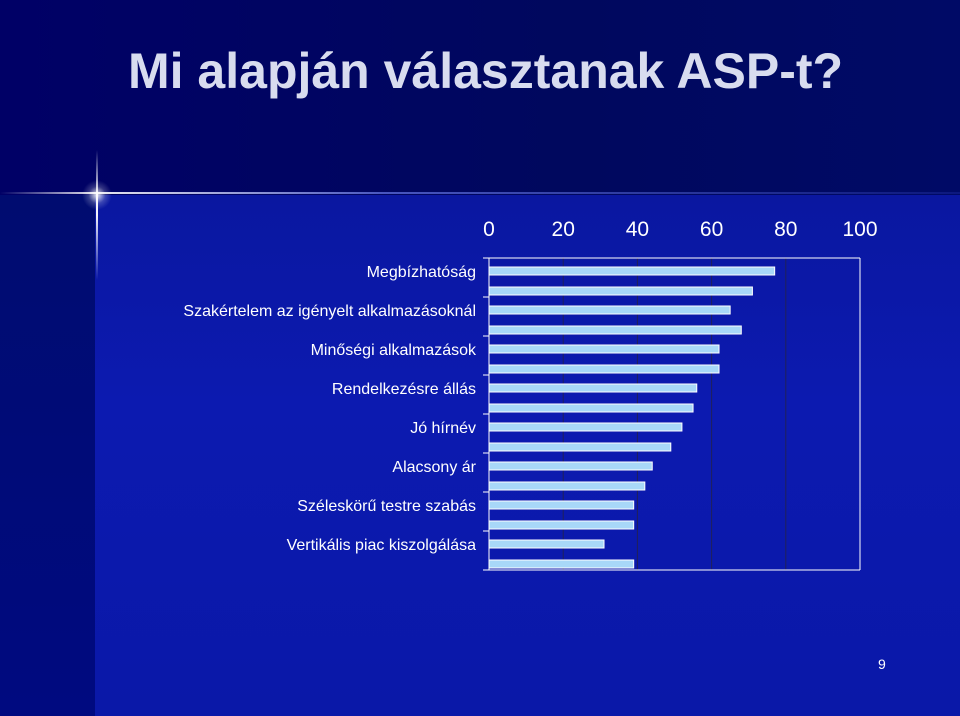 This screenshot has height=716, width=960. Describe the element at coordinates (382, 545) in the screenshot. I see `category-label: Vertikális piac kiszolgálása` at that location.